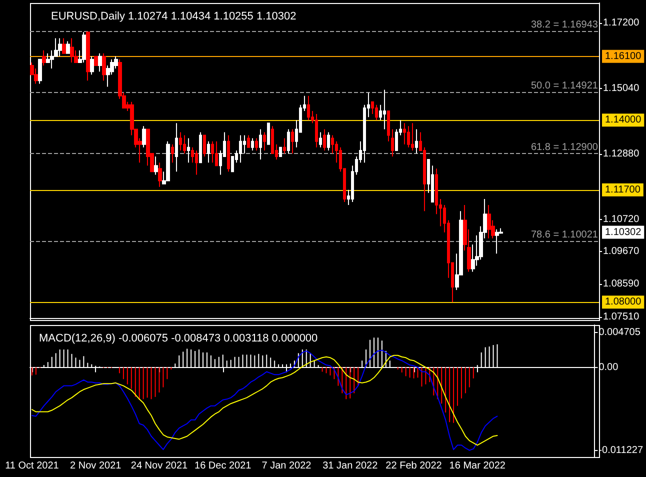 Image resolution: width=646 pixels, height=477 pixels. Describe the element at coordinates (159, 466) in the screenshot. I see `x-tick-label: 24 Nov 2021` at that location.